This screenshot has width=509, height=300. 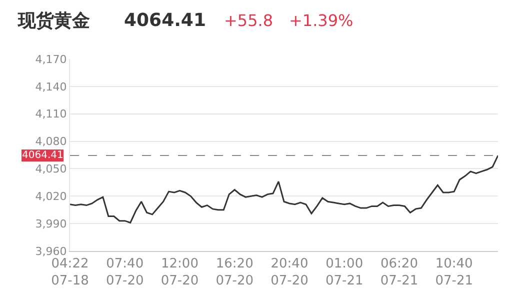 I want to click on chart-title: 现货黄金, so click(x=53, y=21).